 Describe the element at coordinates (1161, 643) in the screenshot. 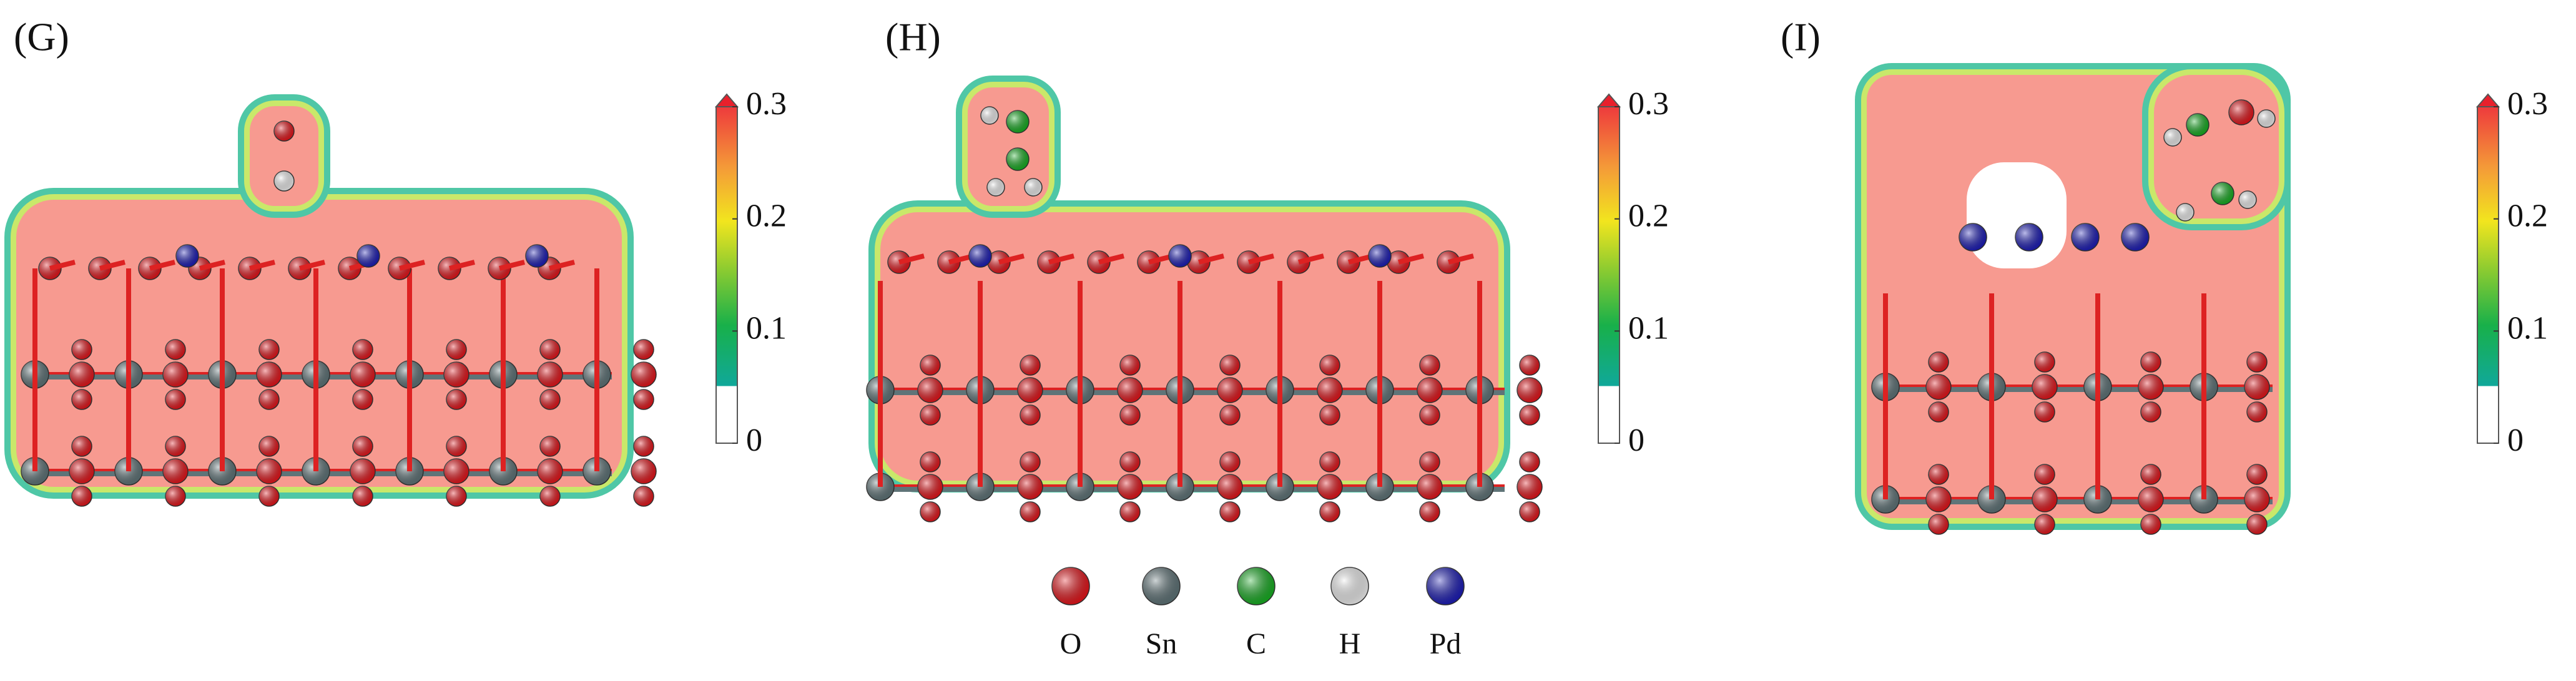

I see `legend-label: Sn` at that location.